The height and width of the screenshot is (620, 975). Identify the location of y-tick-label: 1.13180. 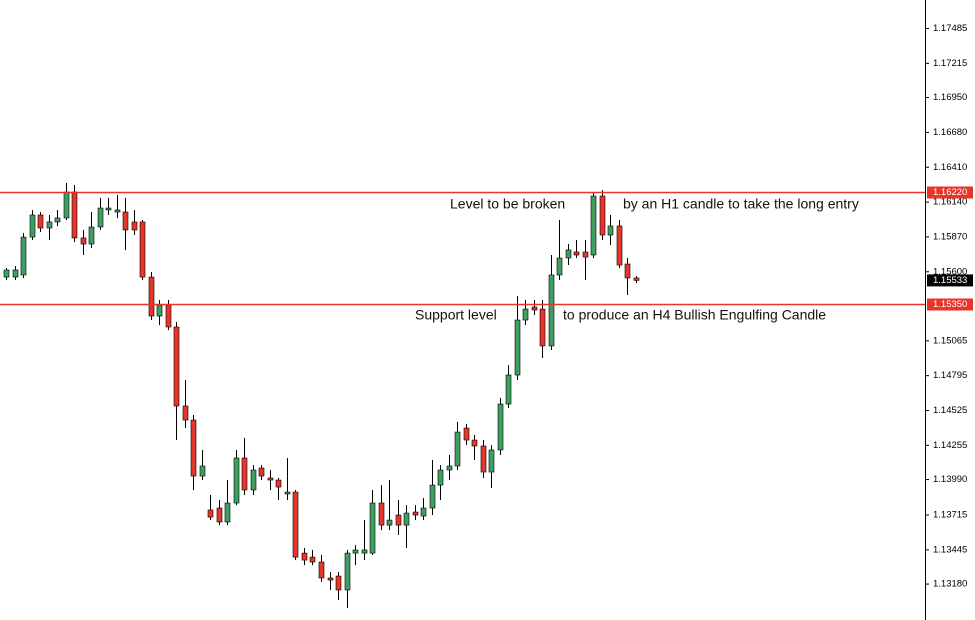
(950, 584).